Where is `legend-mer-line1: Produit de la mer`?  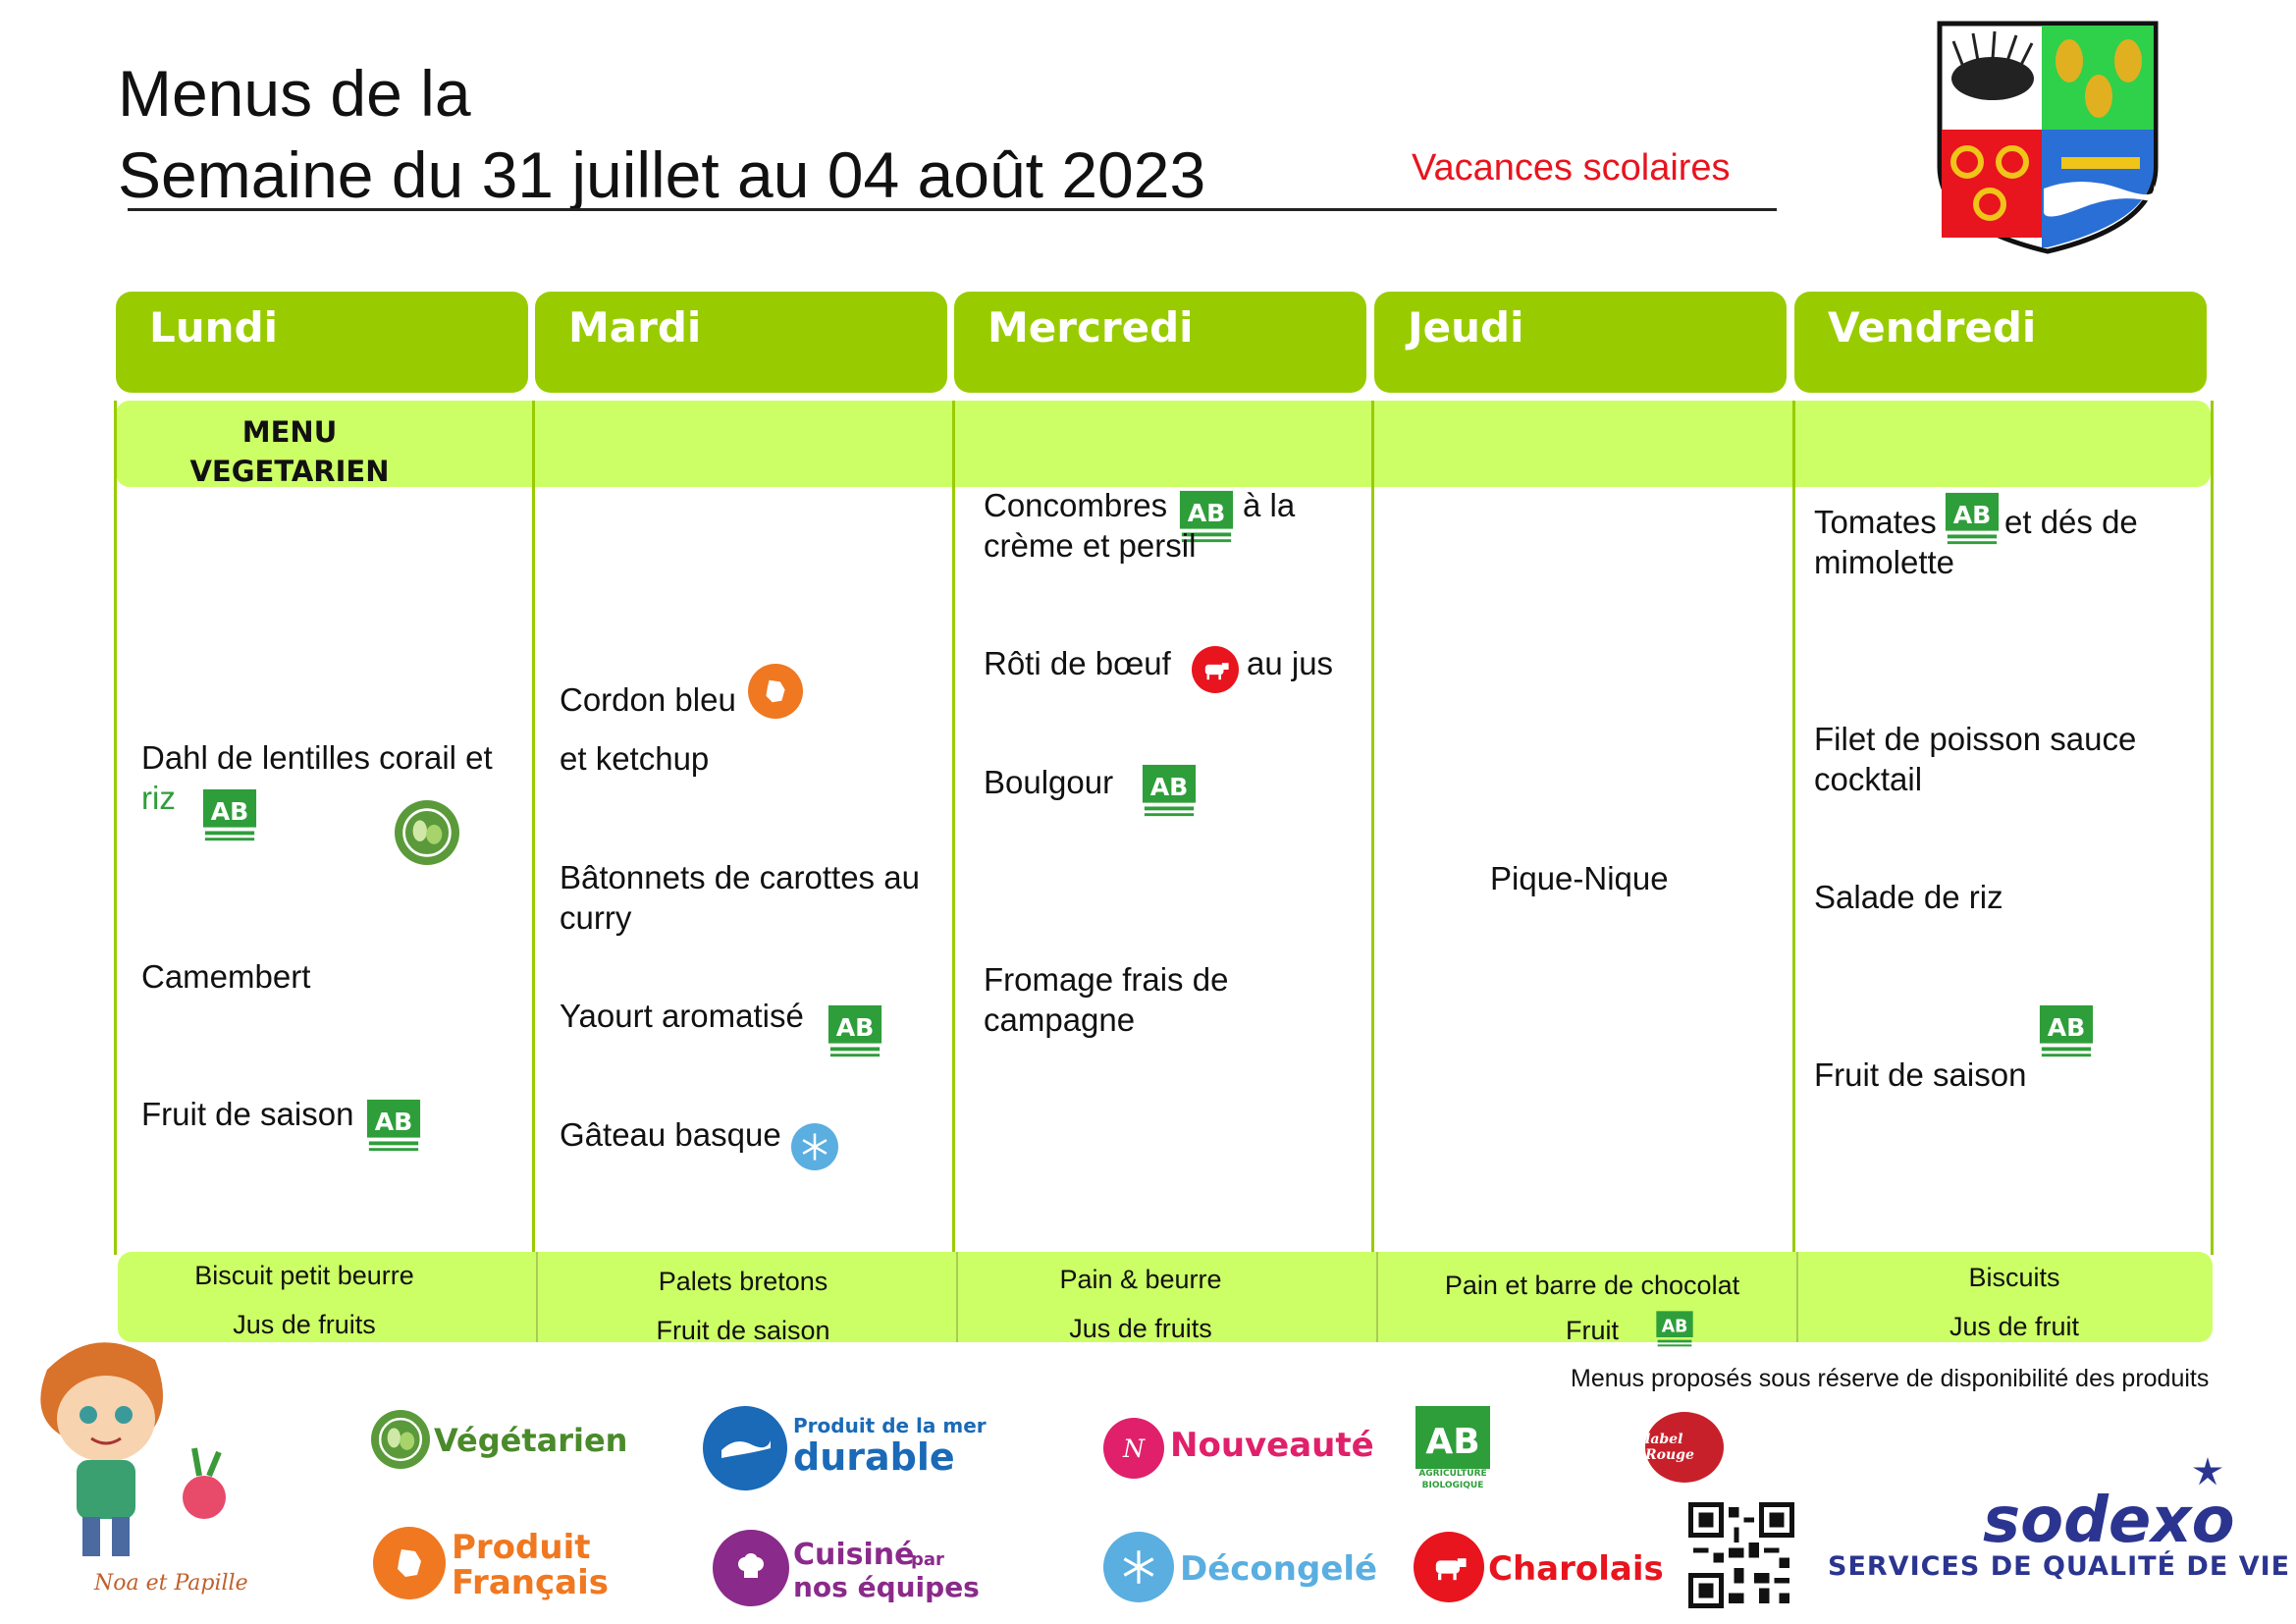 legend-mer-line1: Produit de la mer is located at coordinates (890, 1425).